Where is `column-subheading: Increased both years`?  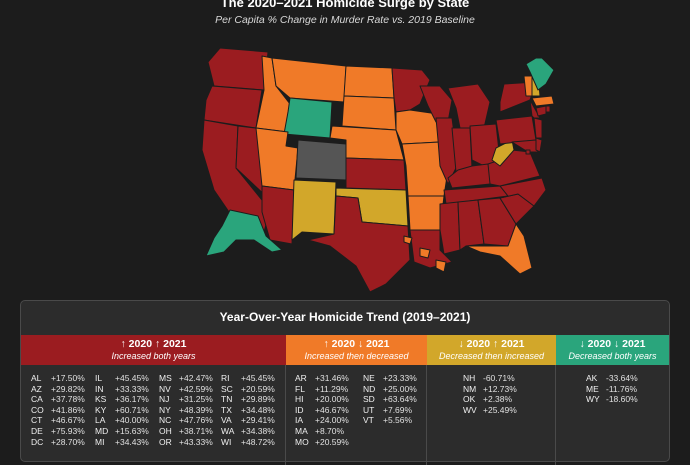
column-subheading: Increased both years is located at coordinates (153, 356).